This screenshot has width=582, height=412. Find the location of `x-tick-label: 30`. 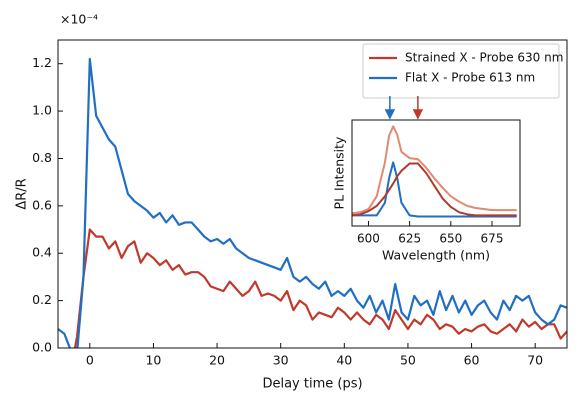

x-tick-label: 30 is located at coordinates (281, 360).